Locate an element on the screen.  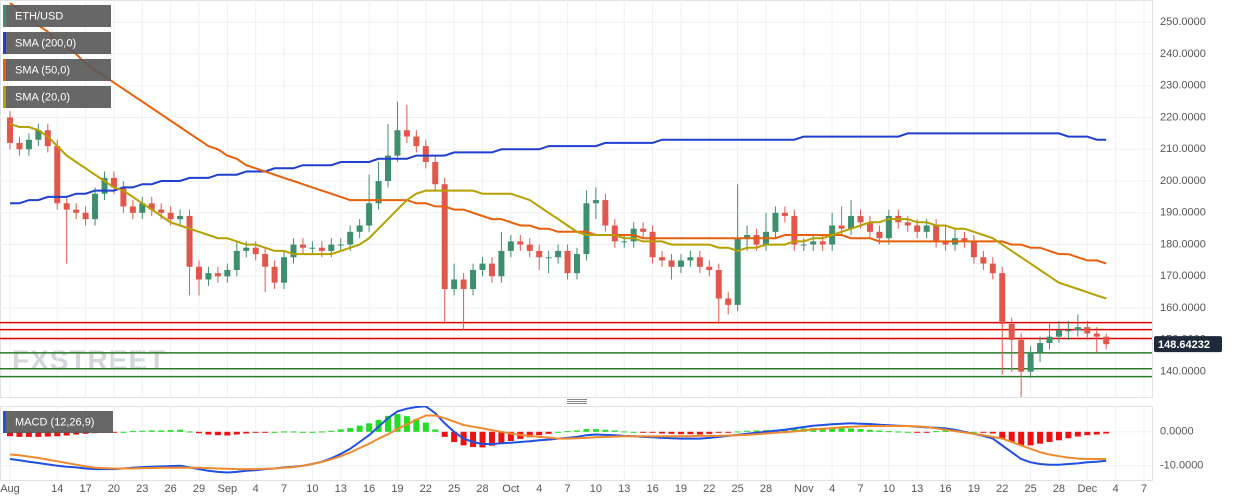
x-tick-label: 20 is located at coordinates (114, 489).